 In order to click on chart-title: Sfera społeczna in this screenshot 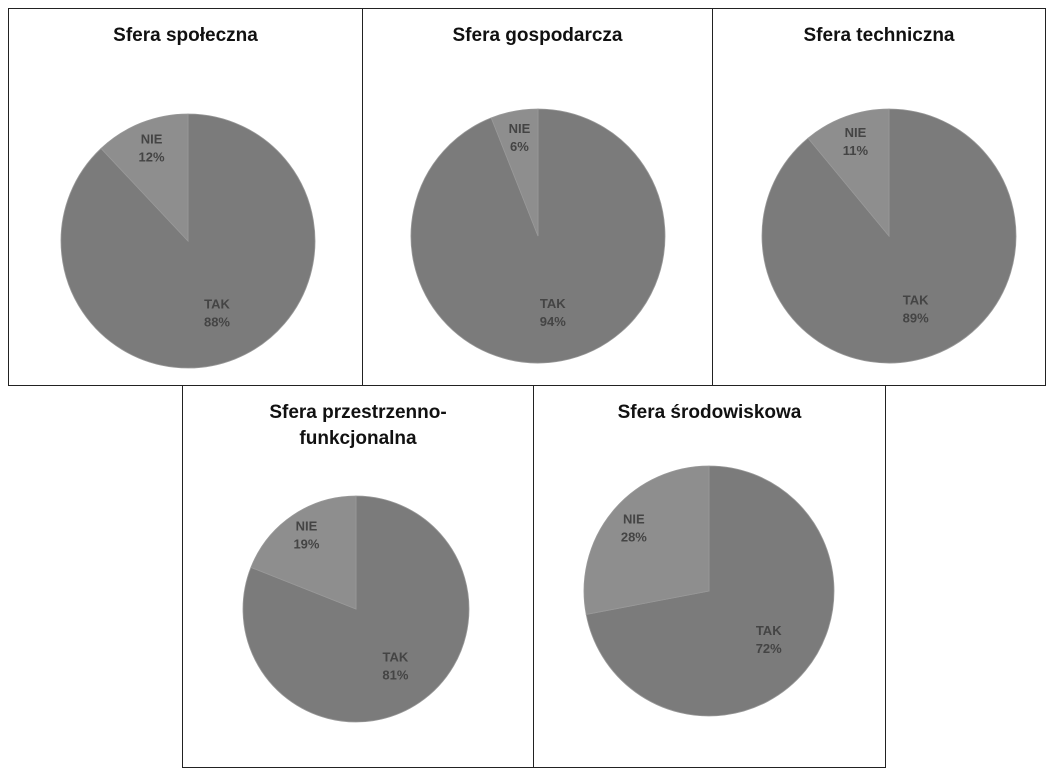, I will do `click(185, 35)`.